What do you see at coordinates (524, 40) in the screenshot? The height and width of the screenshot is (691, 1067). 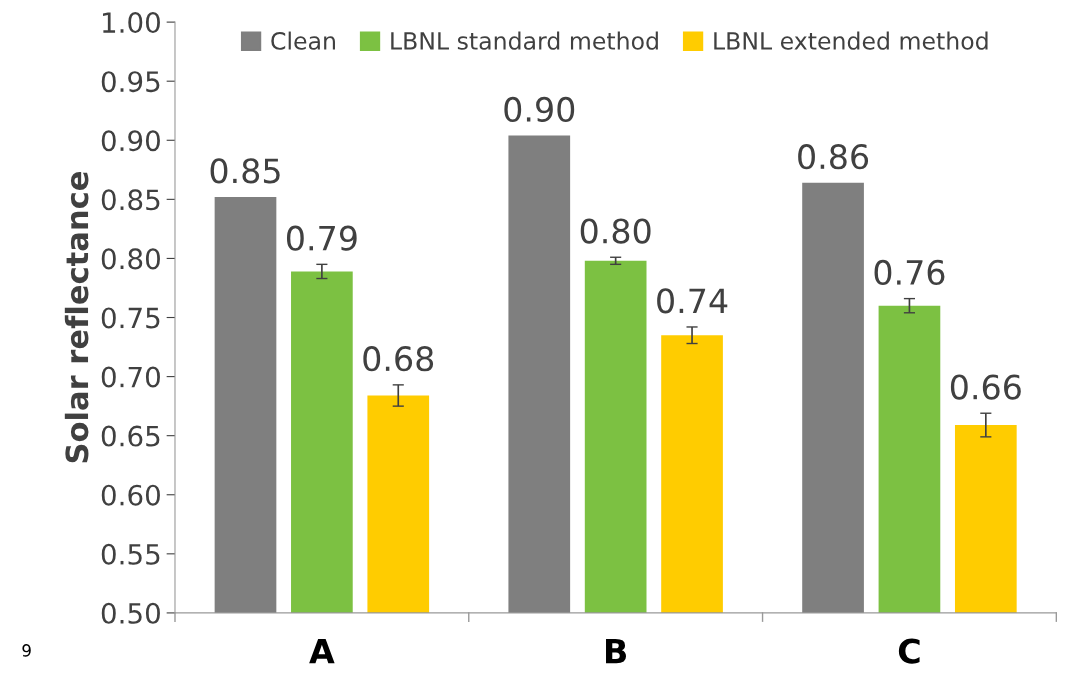 I see `legend-label: LBNL standard method` at bounding box center [524, 40].